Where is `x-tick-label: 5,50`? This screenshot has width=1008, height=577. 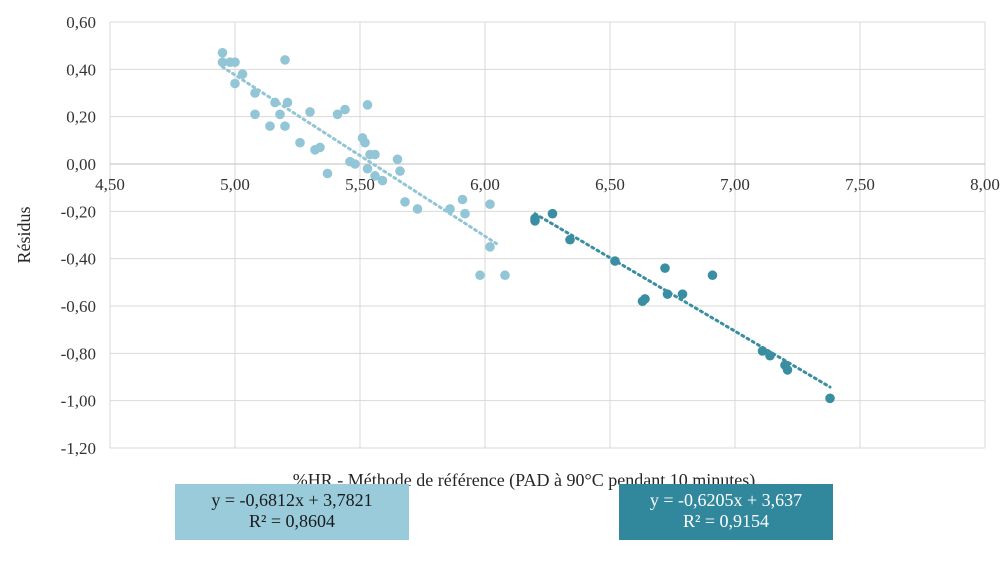 x-tick-label: 5,50 is located at coordinates (360, 184).